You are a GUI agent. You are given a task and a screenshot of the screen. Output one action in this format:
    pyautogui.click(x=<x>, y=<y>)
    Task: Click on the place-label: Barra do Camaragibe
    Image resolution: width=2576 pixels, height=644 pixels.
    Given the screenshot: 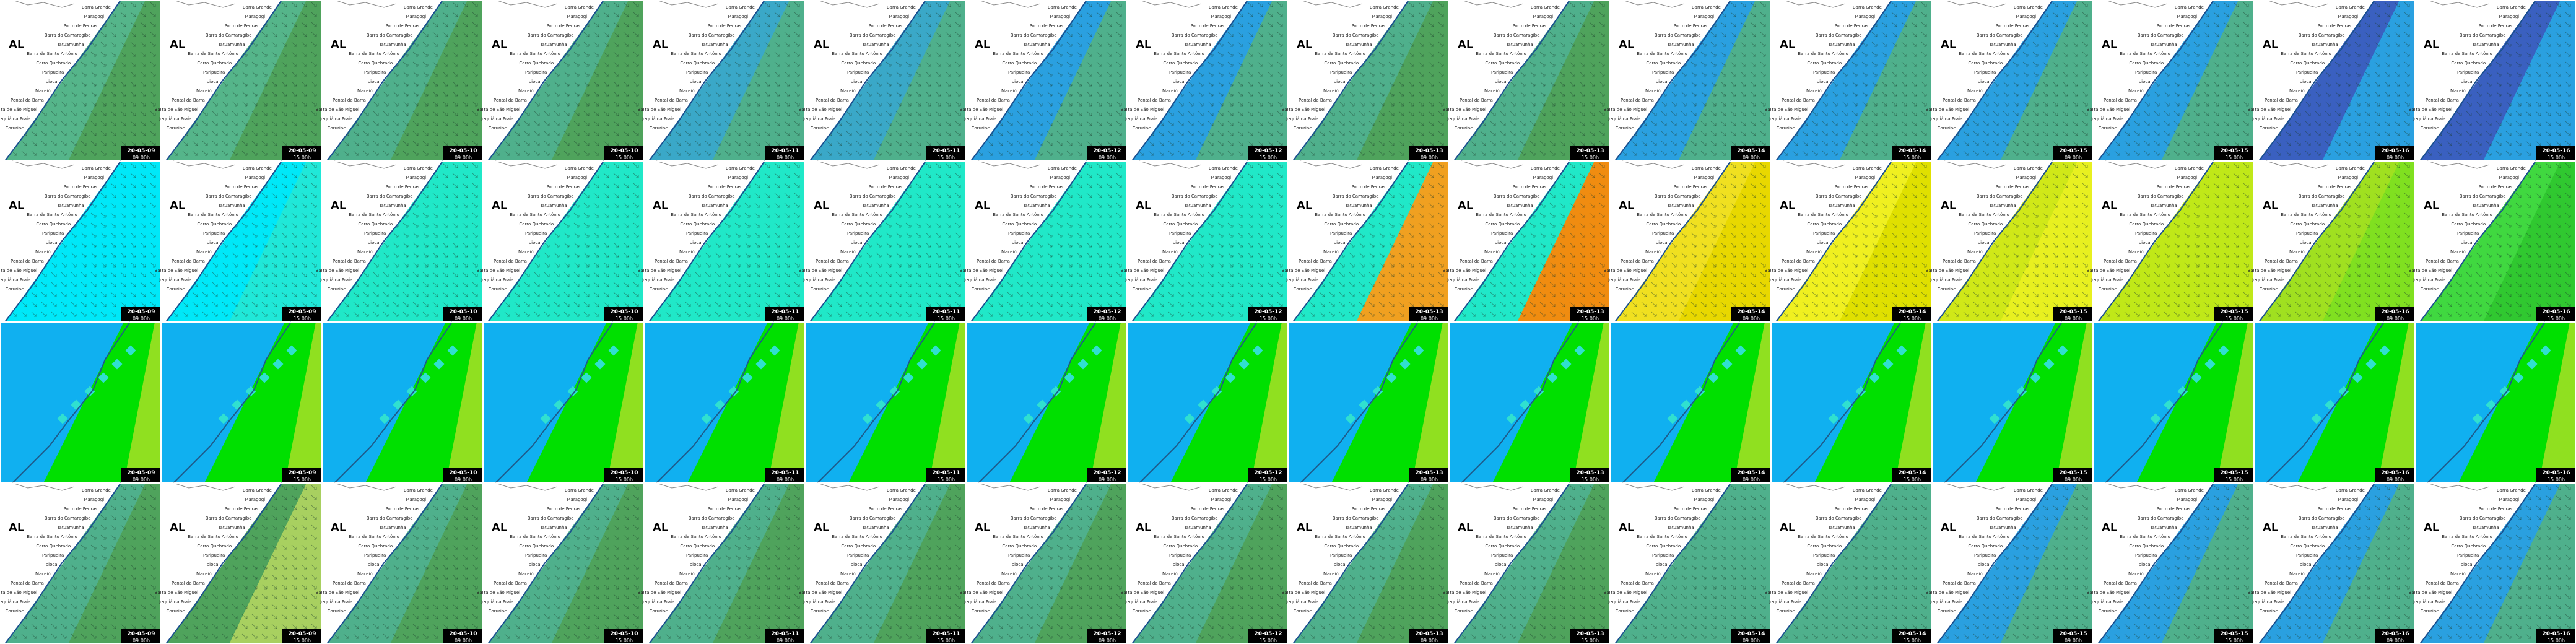 What is the action you would take?
    pyautogui.click(x=1356, y=518)
    